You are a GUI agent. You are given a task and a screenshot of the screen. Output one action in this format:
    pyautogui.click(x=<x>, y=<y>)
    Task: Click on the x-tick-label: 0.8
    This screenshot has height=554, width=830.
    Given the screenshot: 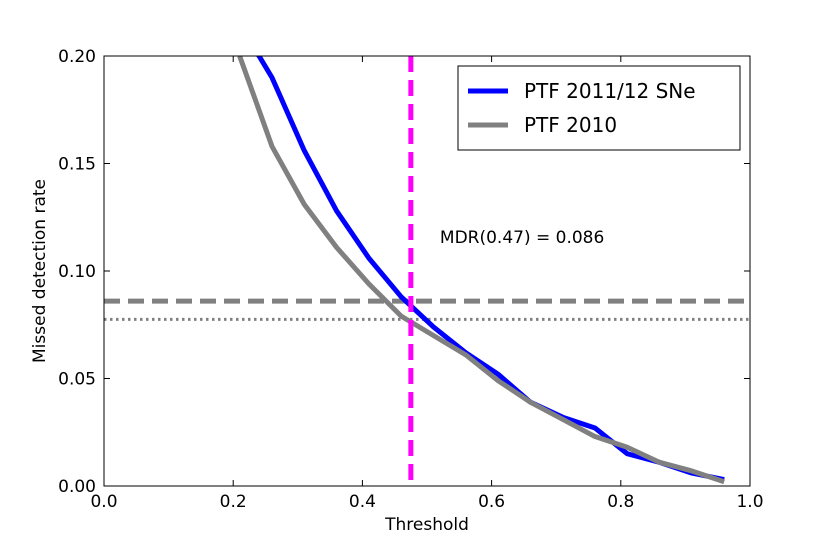 What is the action you would take?
    pyautogui.click(x=620, y=502)
    